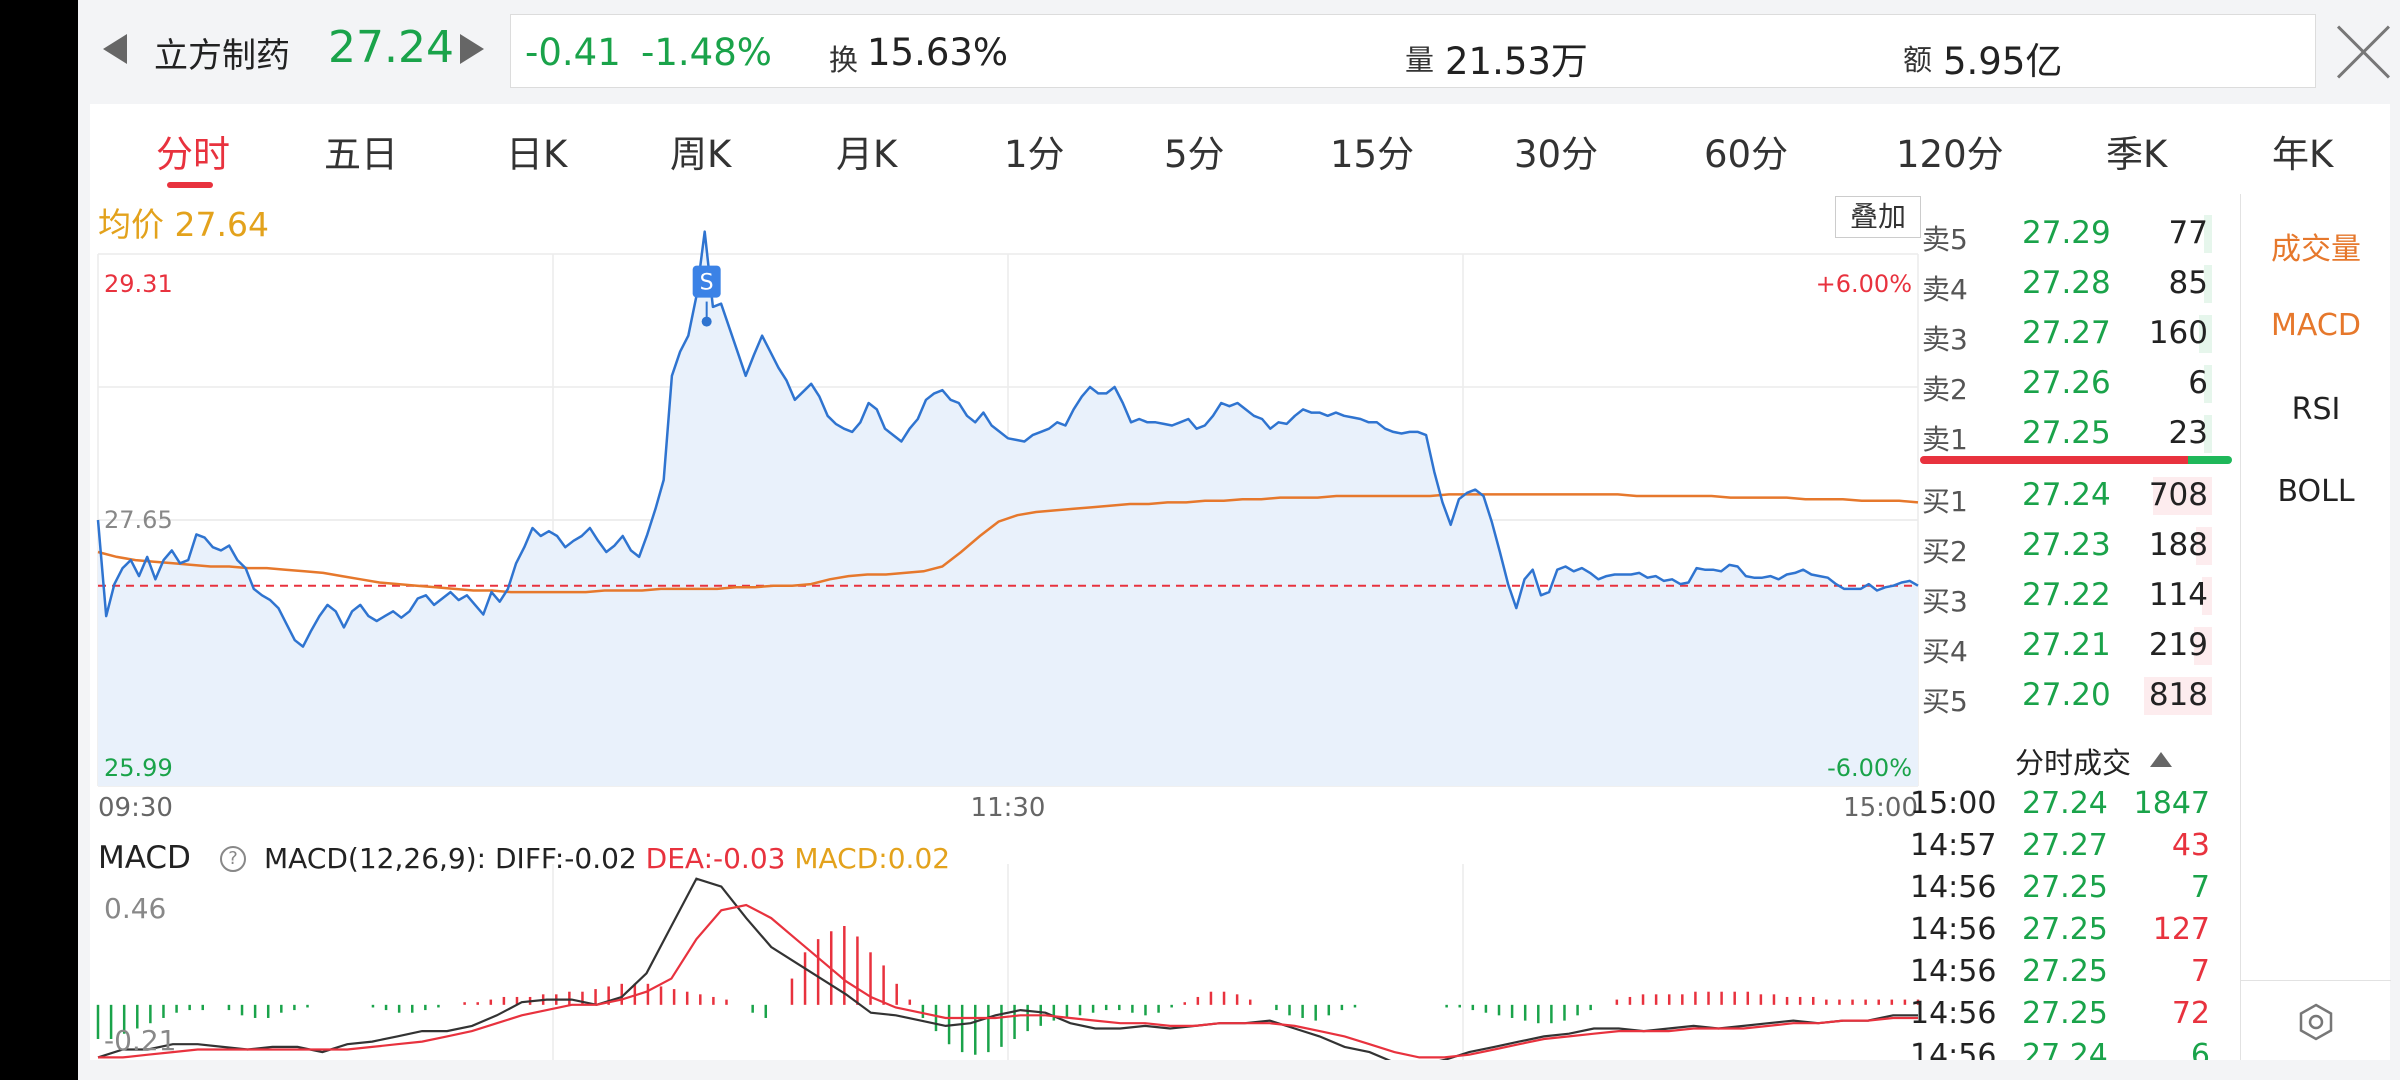 This screenshot has height=1080, width=2400. Describe the element at coordinates (115, 49) in the screenshot. I see `previous-stock-icon` at that location.